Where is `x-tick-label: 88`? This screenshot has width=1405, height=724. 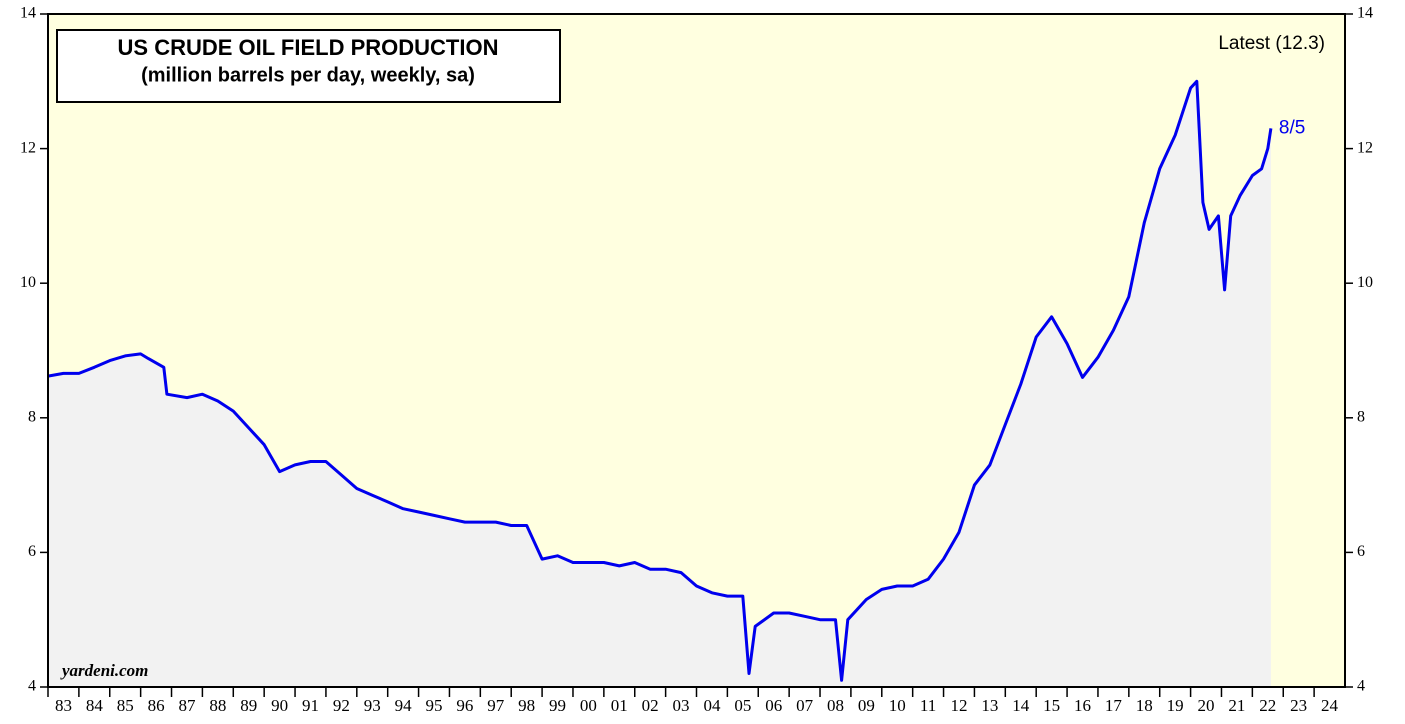 x-tick-label: 88 is located at coordinates (217, 705).